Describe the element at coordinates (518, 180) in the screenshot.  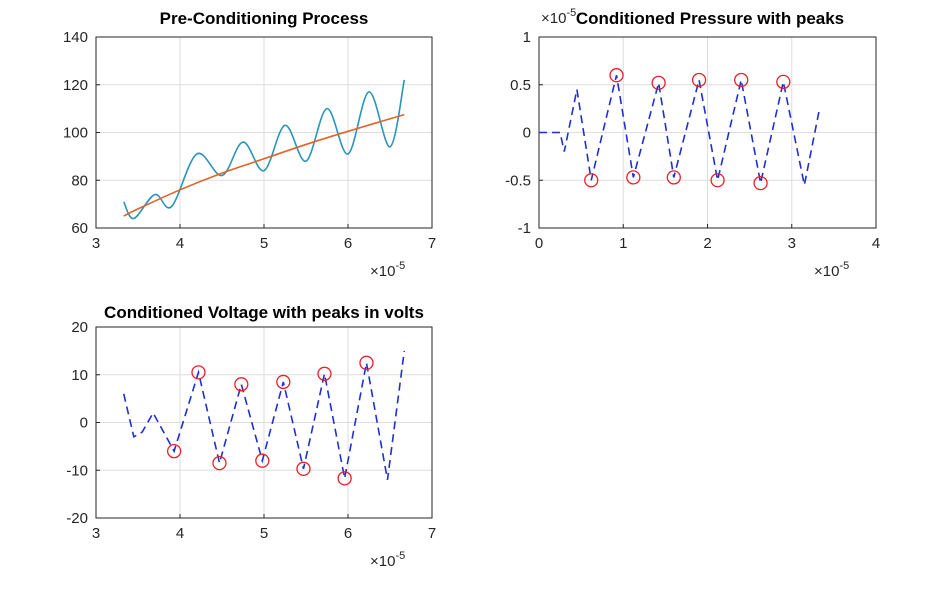
I see `y-tick-label: -0.5` at that location.